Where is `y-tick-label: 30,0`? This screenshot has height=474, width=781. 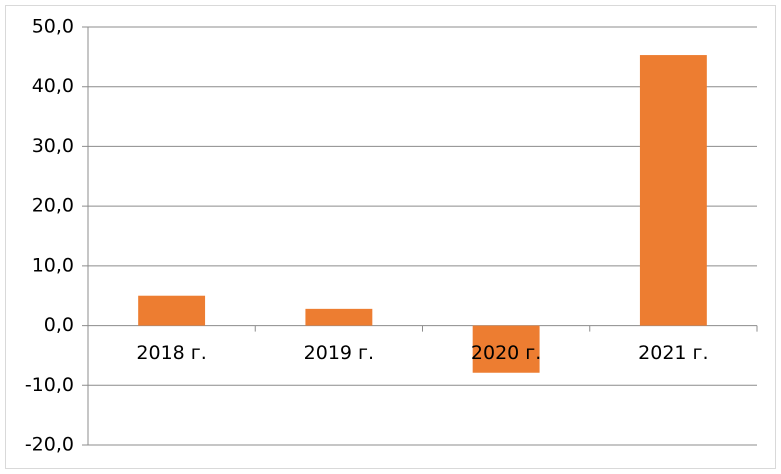
y-tick-label: 30,0 is located at coordinates (53, 146).